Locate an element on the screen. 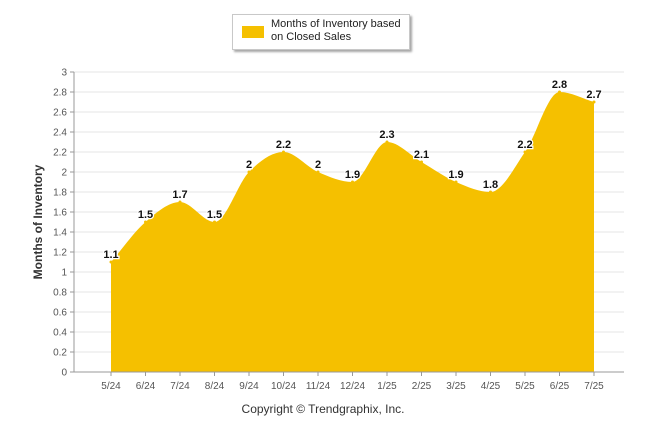 The image size is (646, 434). y-tick-label: 1.8 is located at coordinates (60, 193).